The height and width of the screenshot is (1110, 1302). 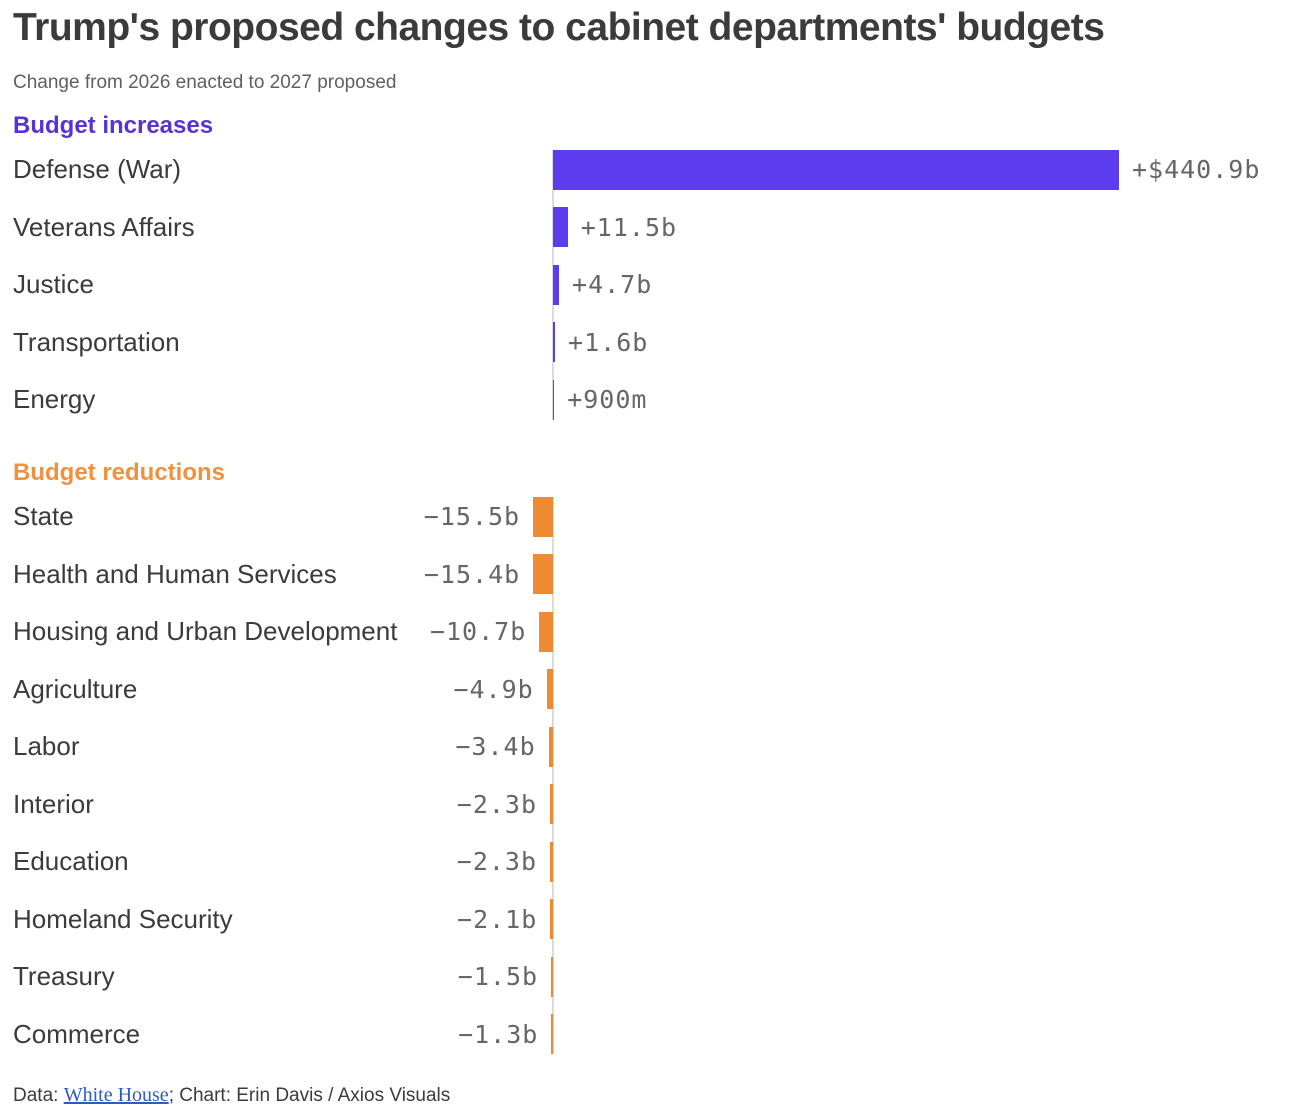 I want to click on department-label: Education, so click(x=71, y=861).